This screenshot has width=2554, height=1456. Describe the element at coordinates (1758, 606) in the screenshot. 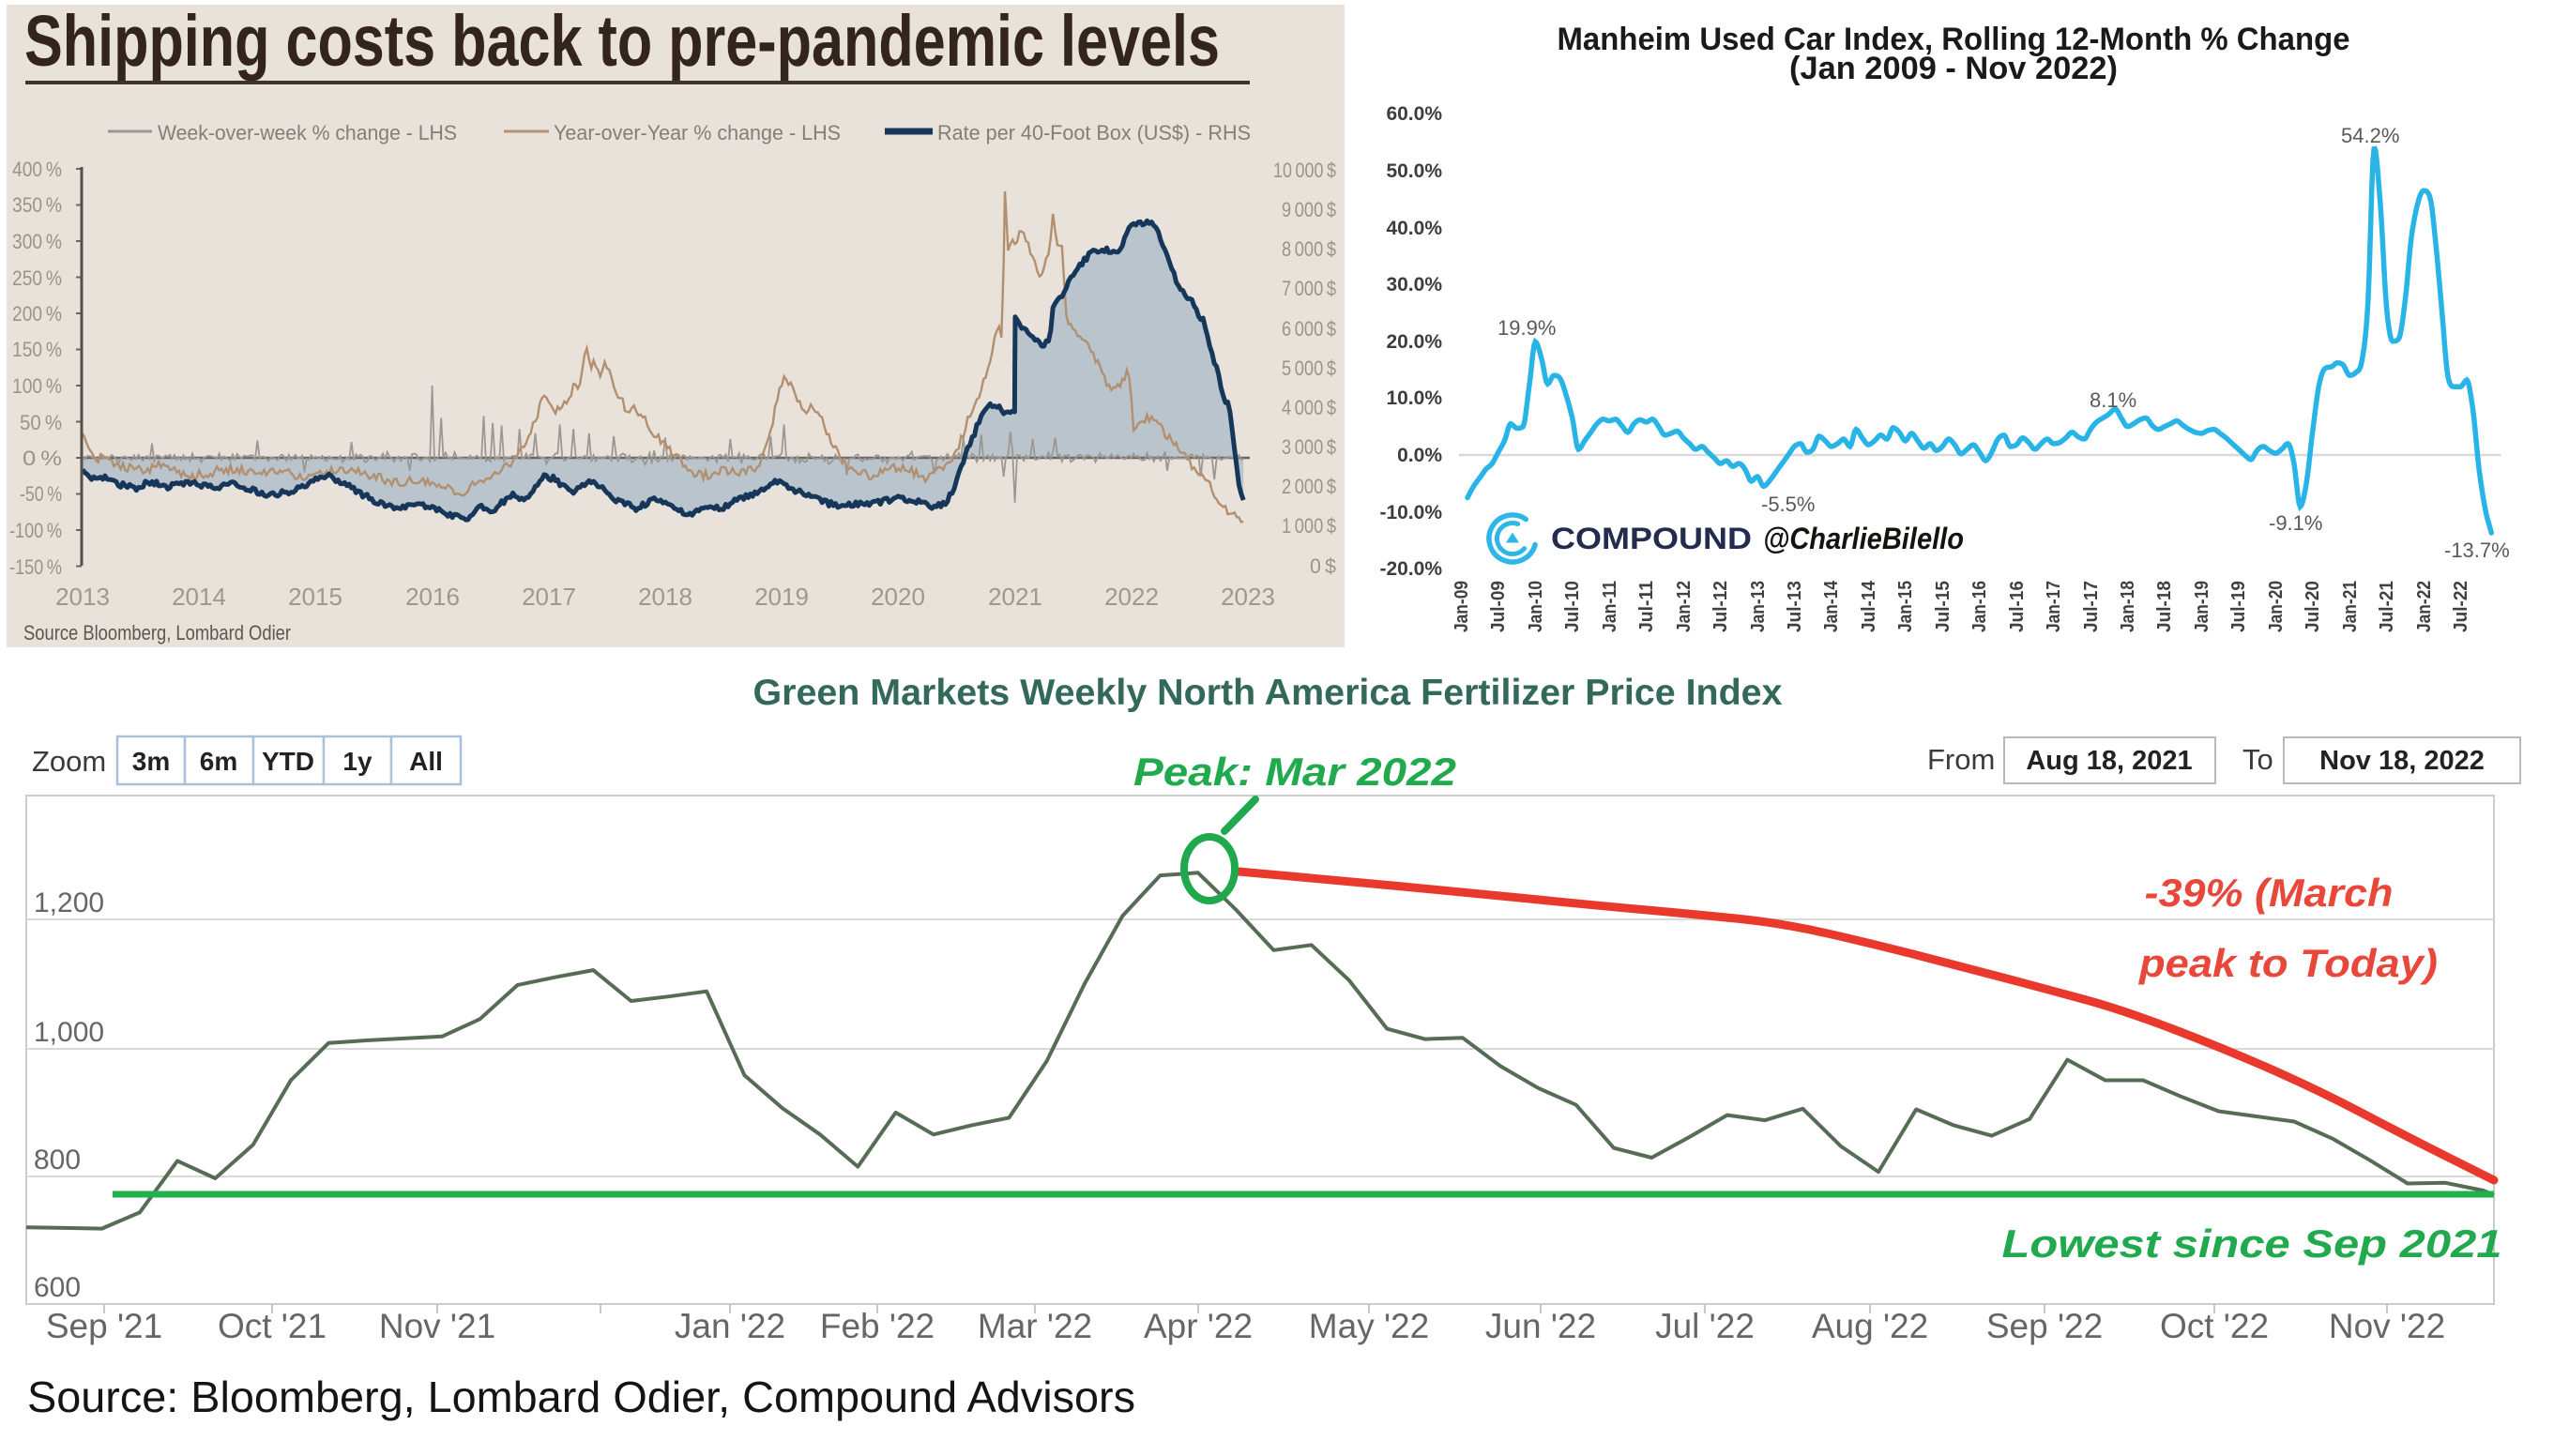

I see `svg-text: Jan-13` at that location.